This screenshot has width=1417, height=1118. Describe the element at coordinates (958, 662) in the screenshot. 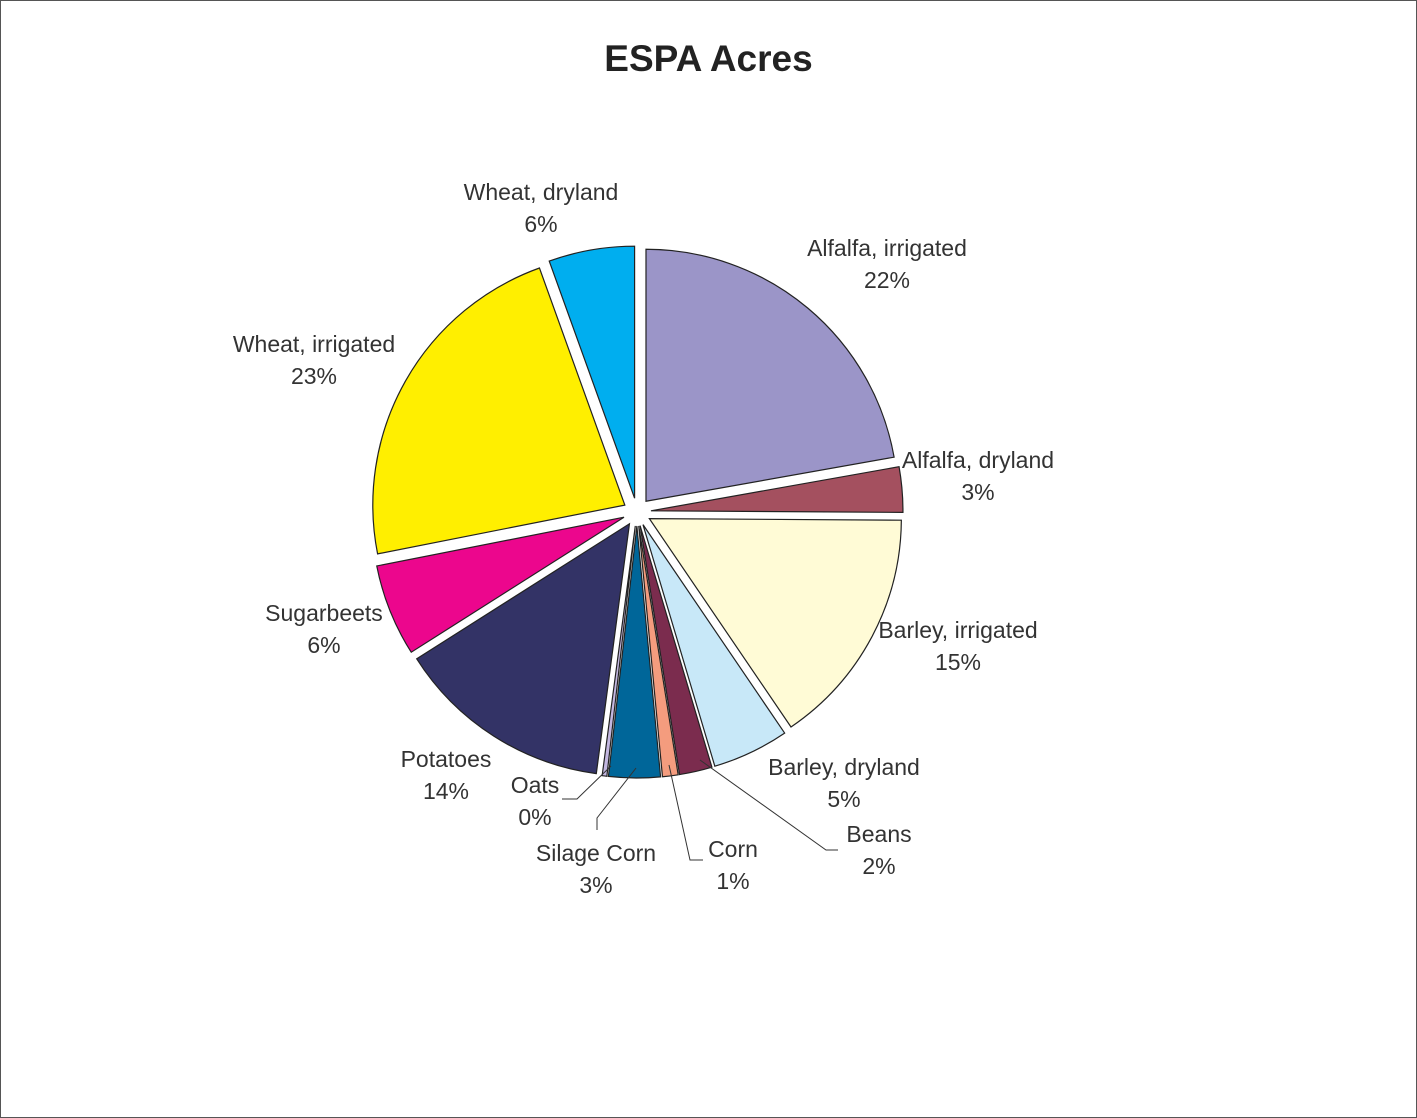

I see `slice-percent-barley-irrigated: 15%` at that location.